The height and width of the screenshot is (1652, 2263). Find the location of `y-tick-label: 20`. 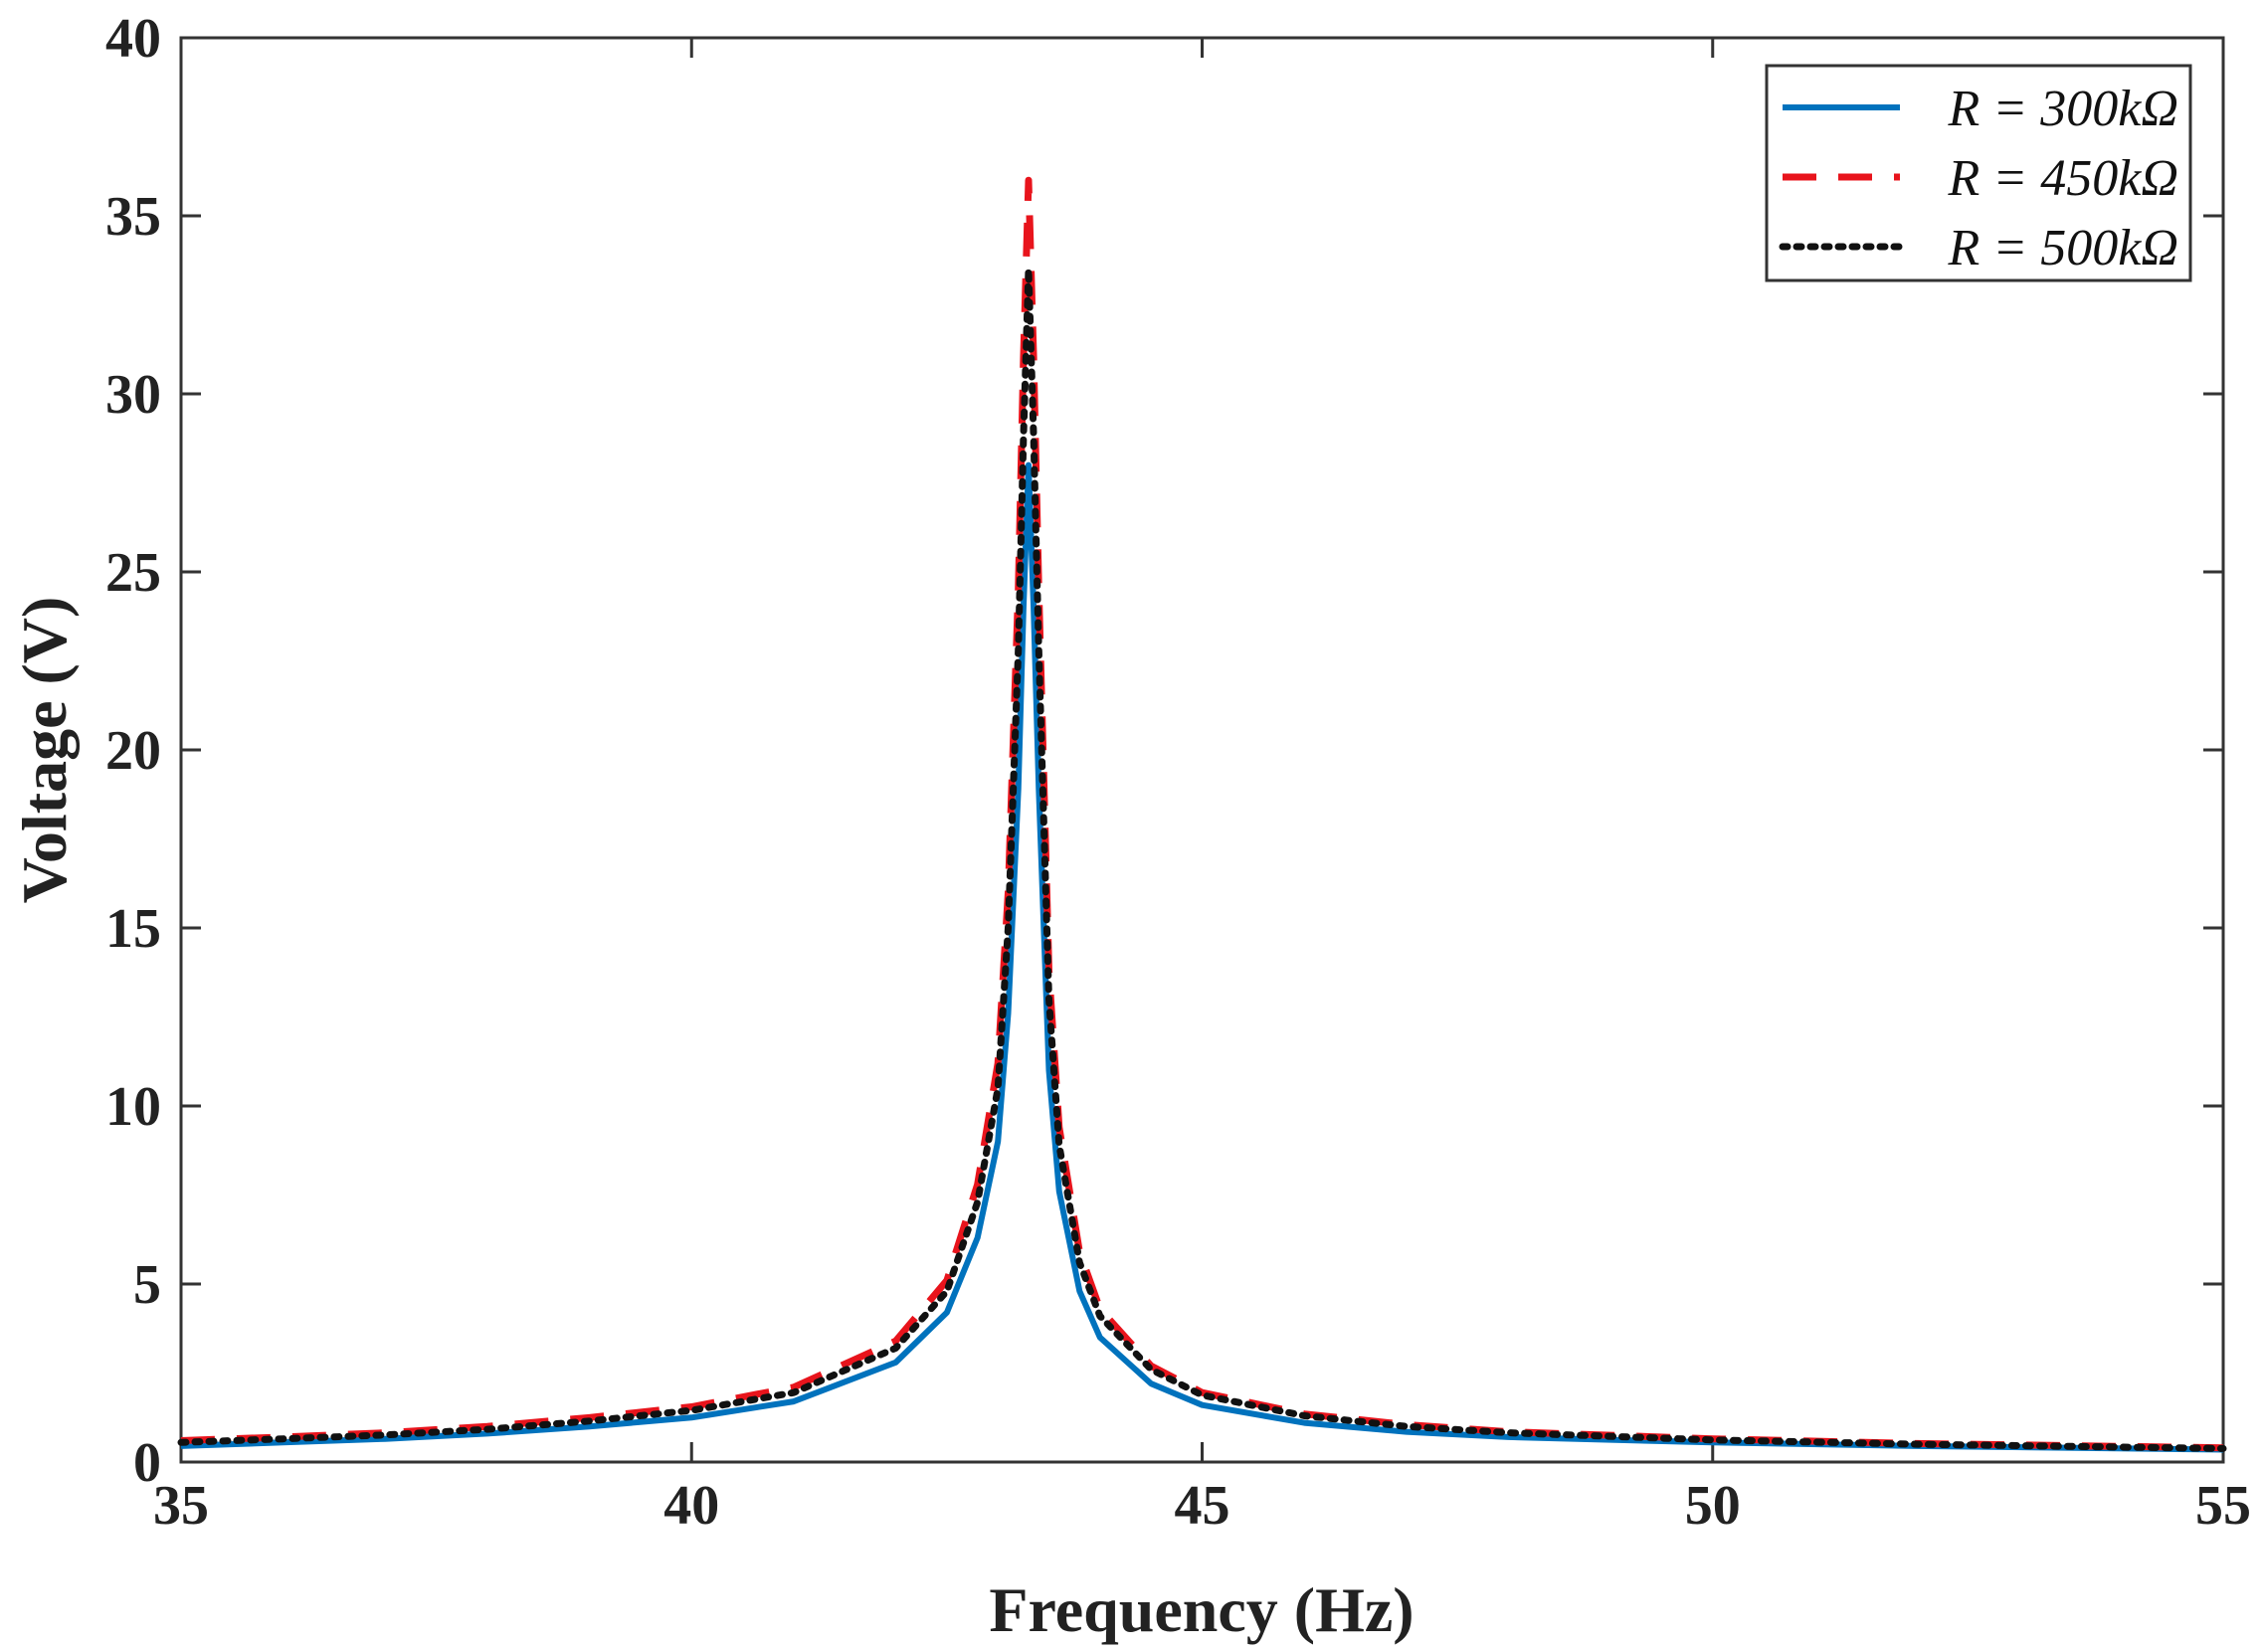

y-tick-label: 20 is located at coordinates (133, 751).